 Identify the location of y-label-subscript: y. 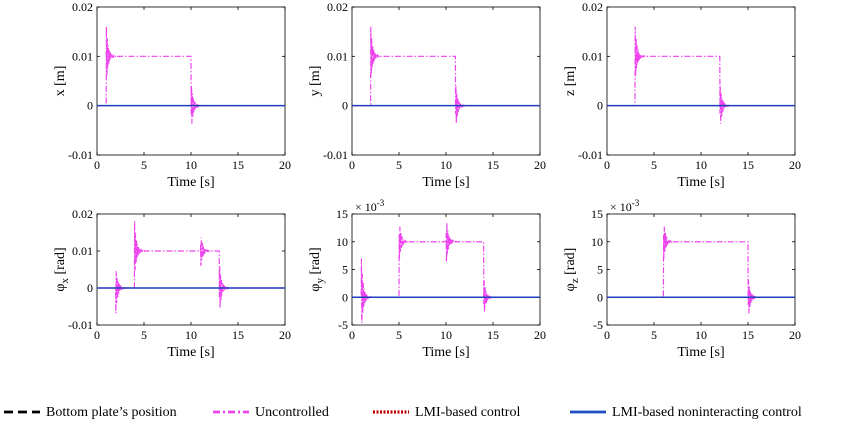
(320, 281).